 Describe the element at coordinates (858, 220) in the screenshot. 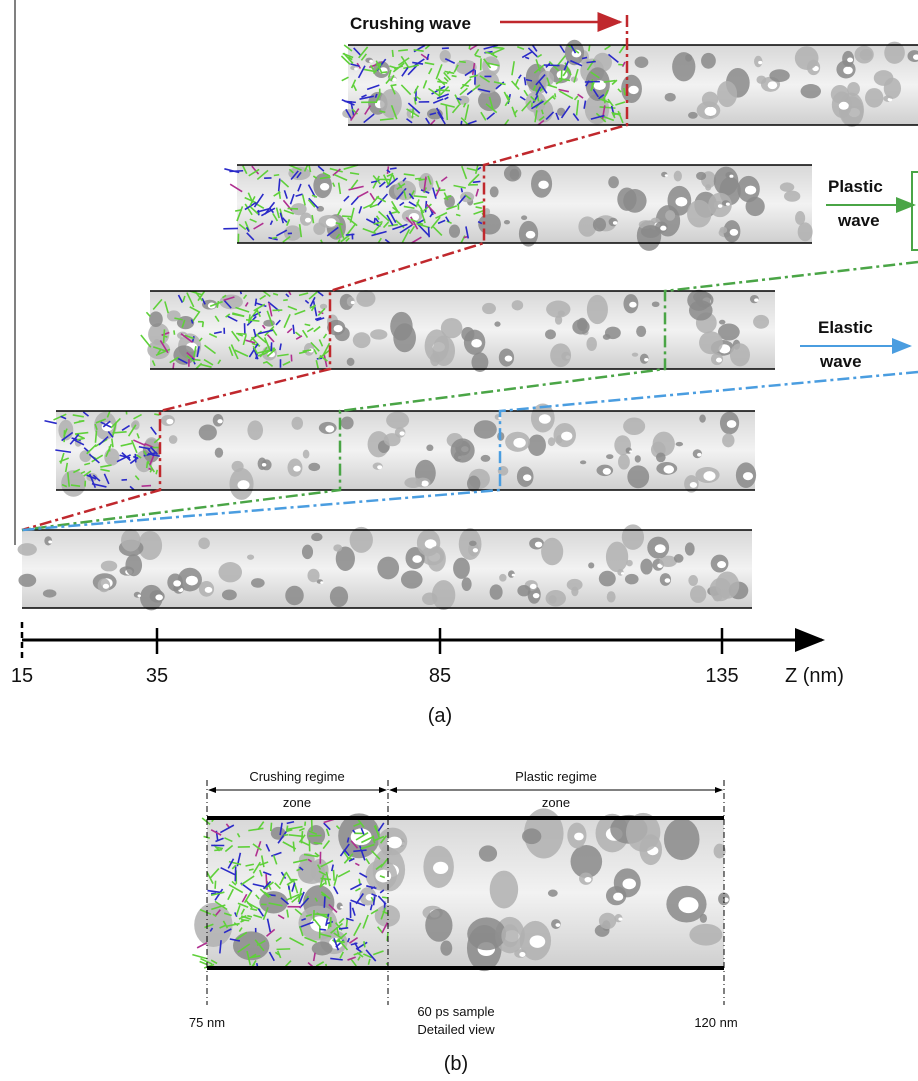

I see `plastic-wave-label: wave` at that location.